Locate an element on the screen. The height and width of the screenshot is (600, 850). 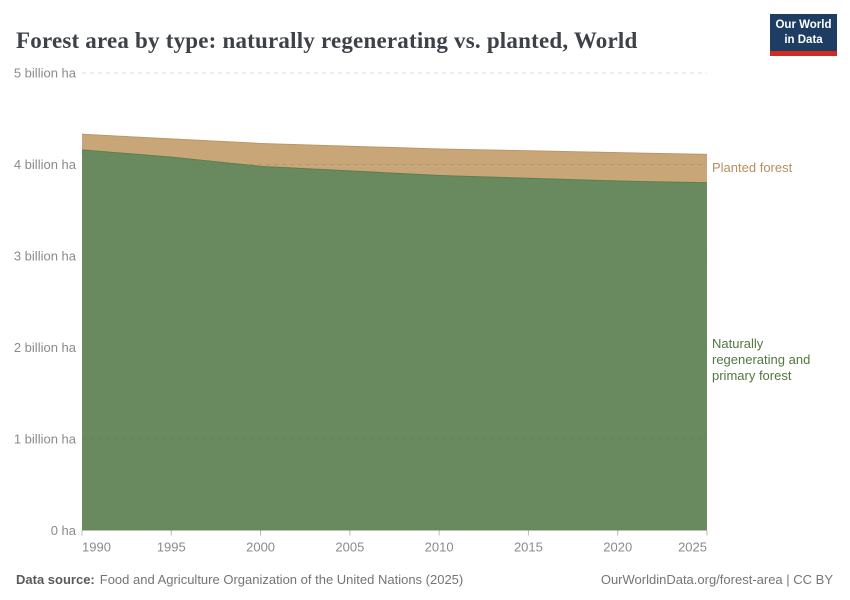
x-axis-label: 2020 is located at coordinates (617, 547).